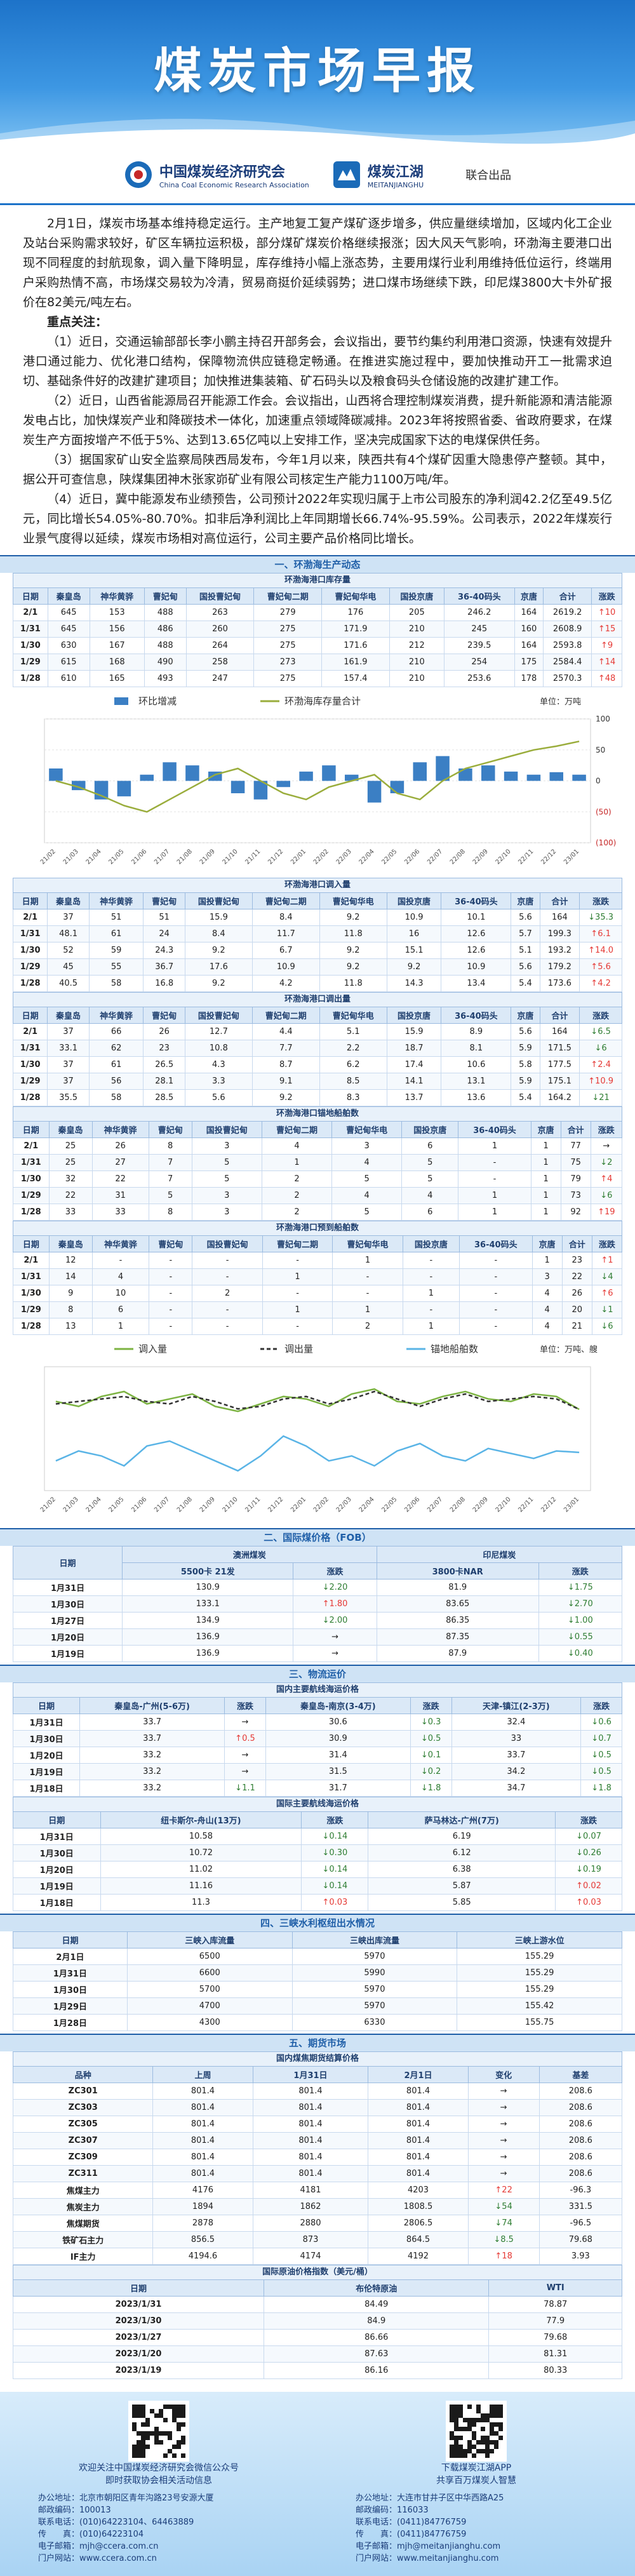 The width and height of the screenshot is (635, 2576). I want to click on table-row: ZC303 801.4 801.4 801.4 → 208.6, so click(317, 2107).